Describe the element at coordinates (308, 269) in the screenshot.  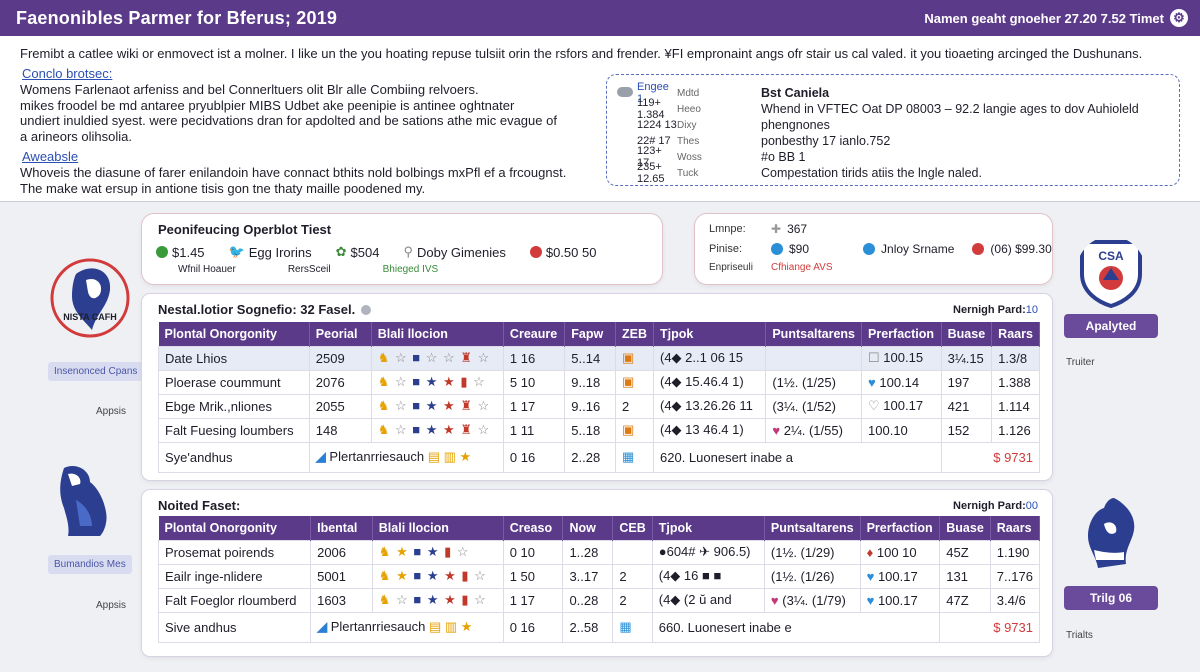
I see `summary-subs: Wfnil Hoauer RersSceil Bhieged IVS` at that location.